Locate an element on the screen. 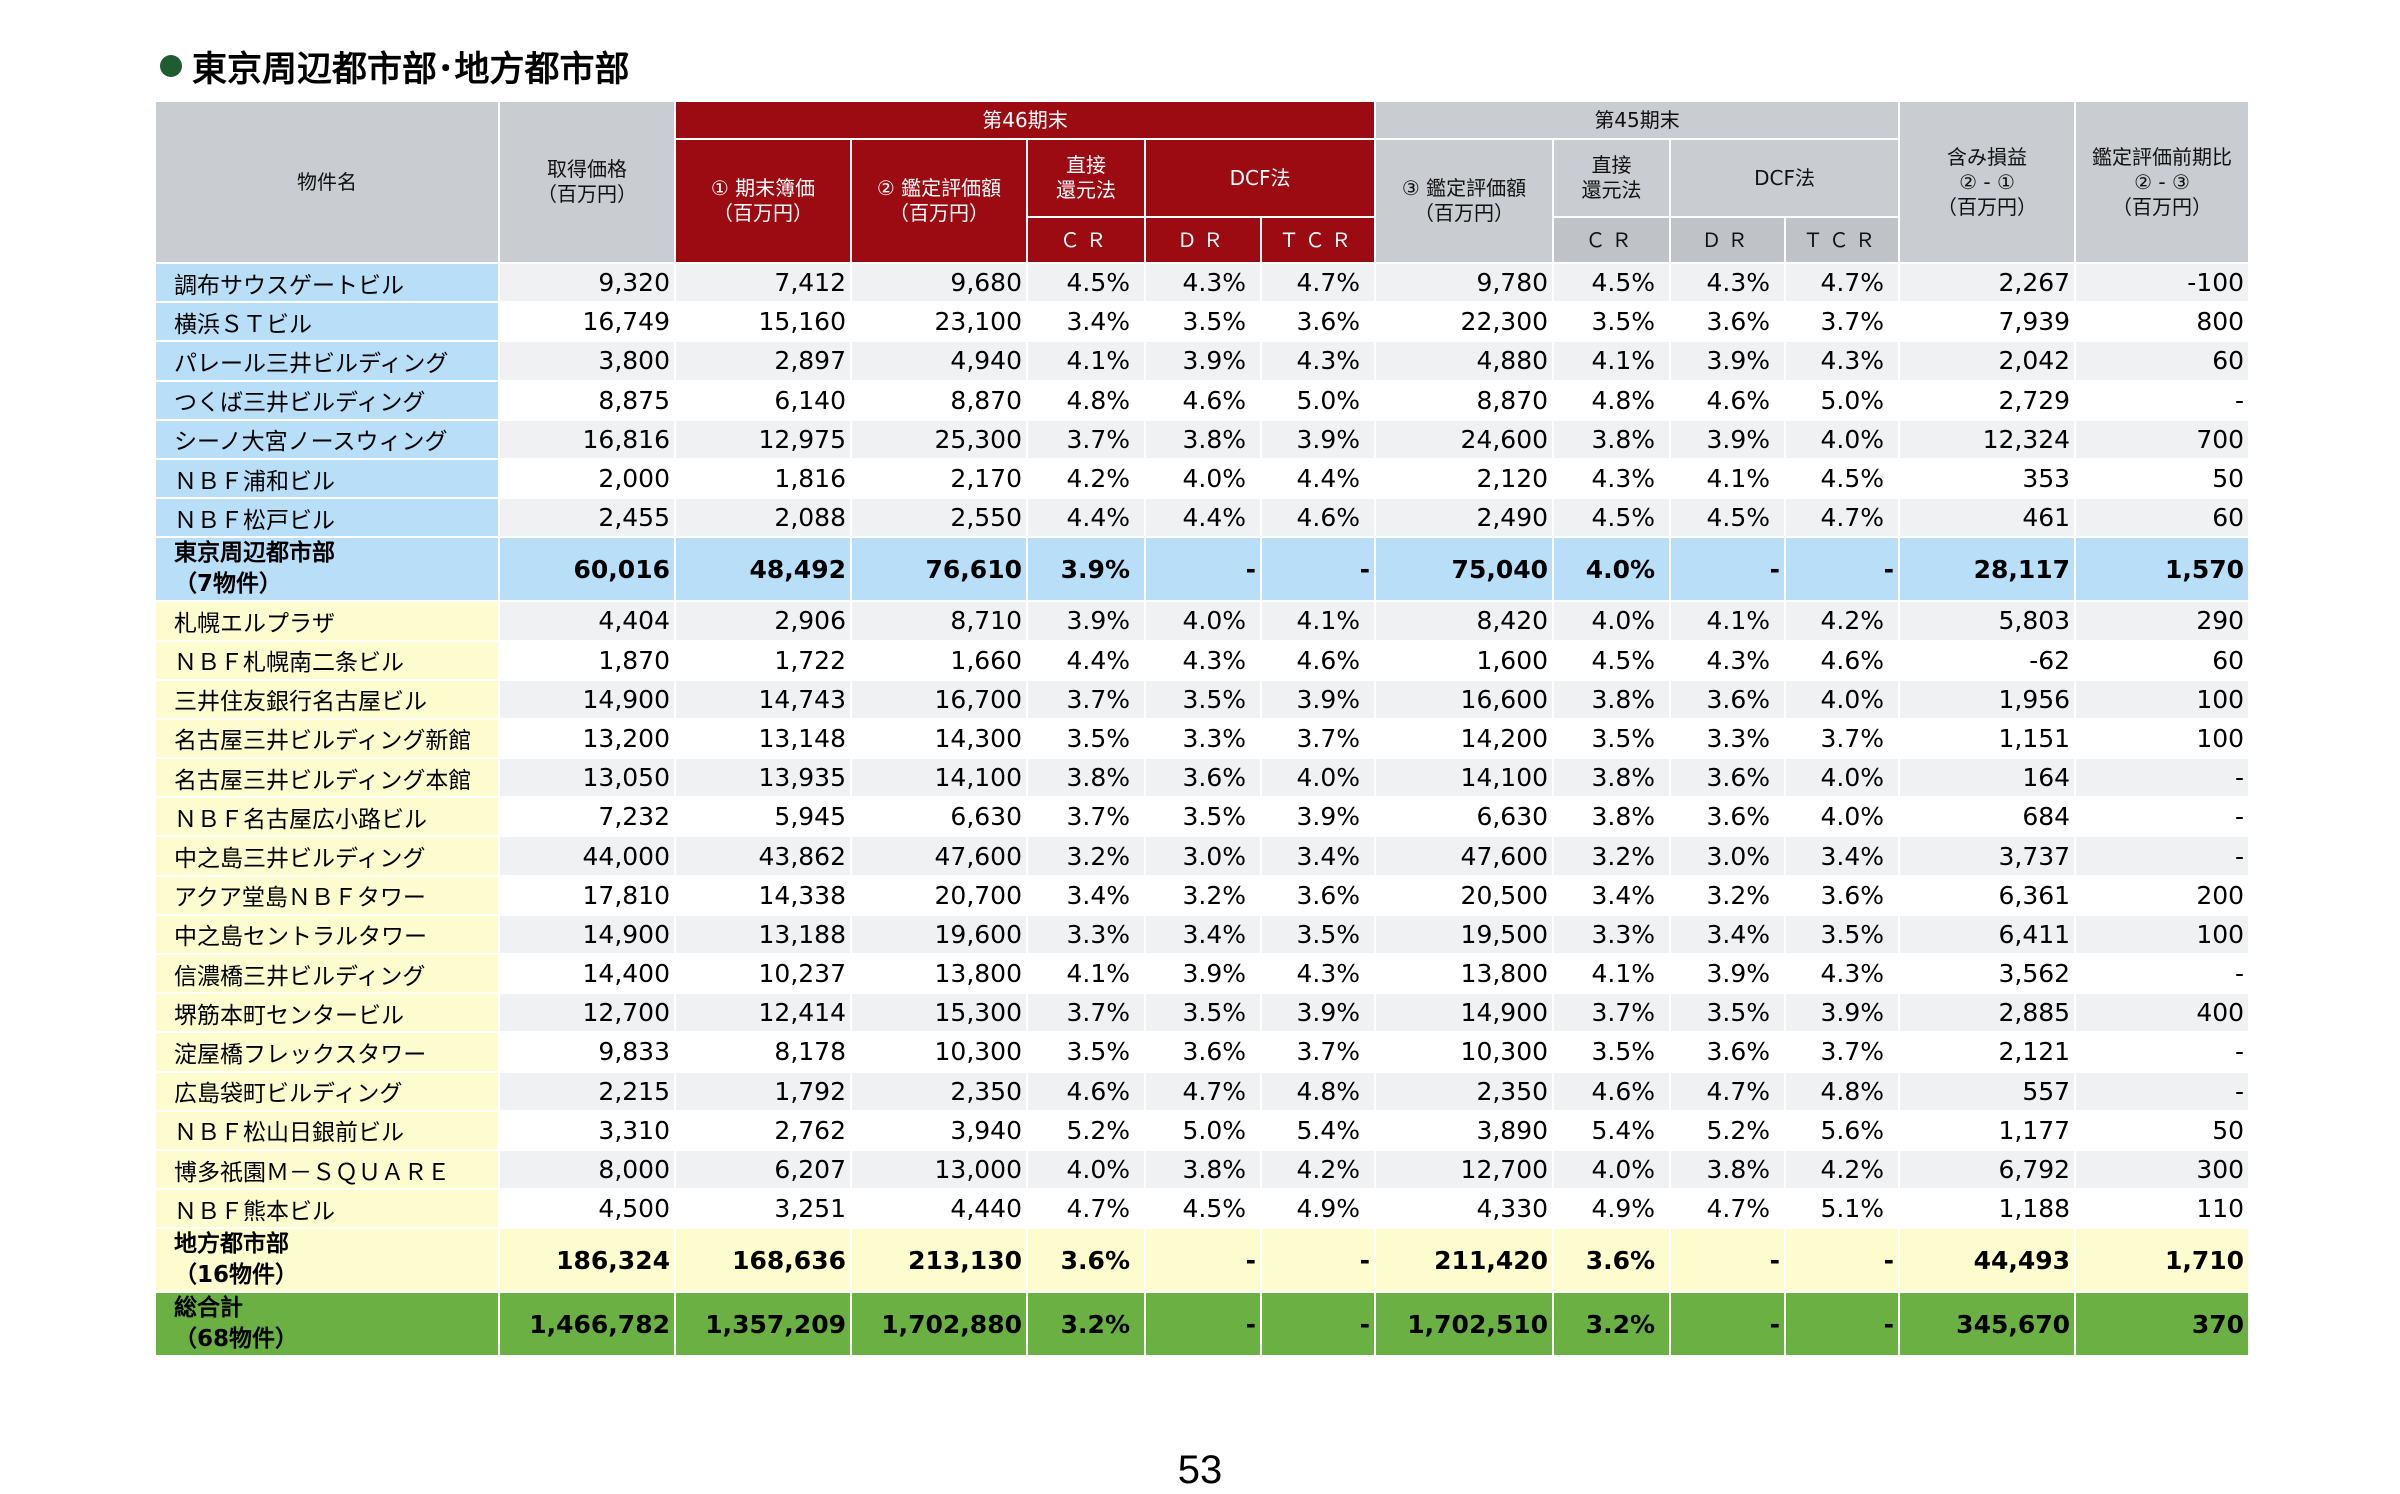 Image resolution: width=2400 pixels, height=1494 pixels. value-cell: 22,300 is located at coordinates (1464, 322).